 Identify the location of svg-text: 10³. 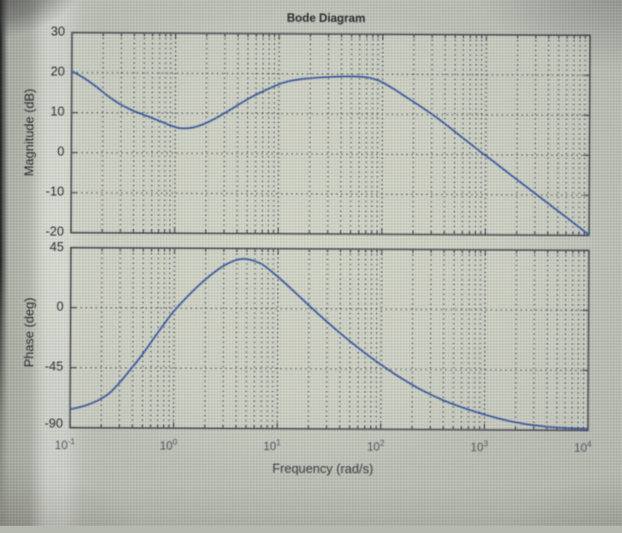
(479, 446).